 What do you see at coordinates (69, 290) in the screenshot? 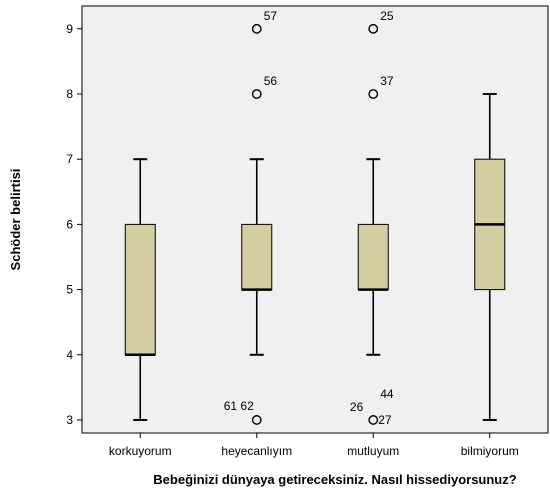
I see `y-tick-label: 5` at bounding box center [69, 290].